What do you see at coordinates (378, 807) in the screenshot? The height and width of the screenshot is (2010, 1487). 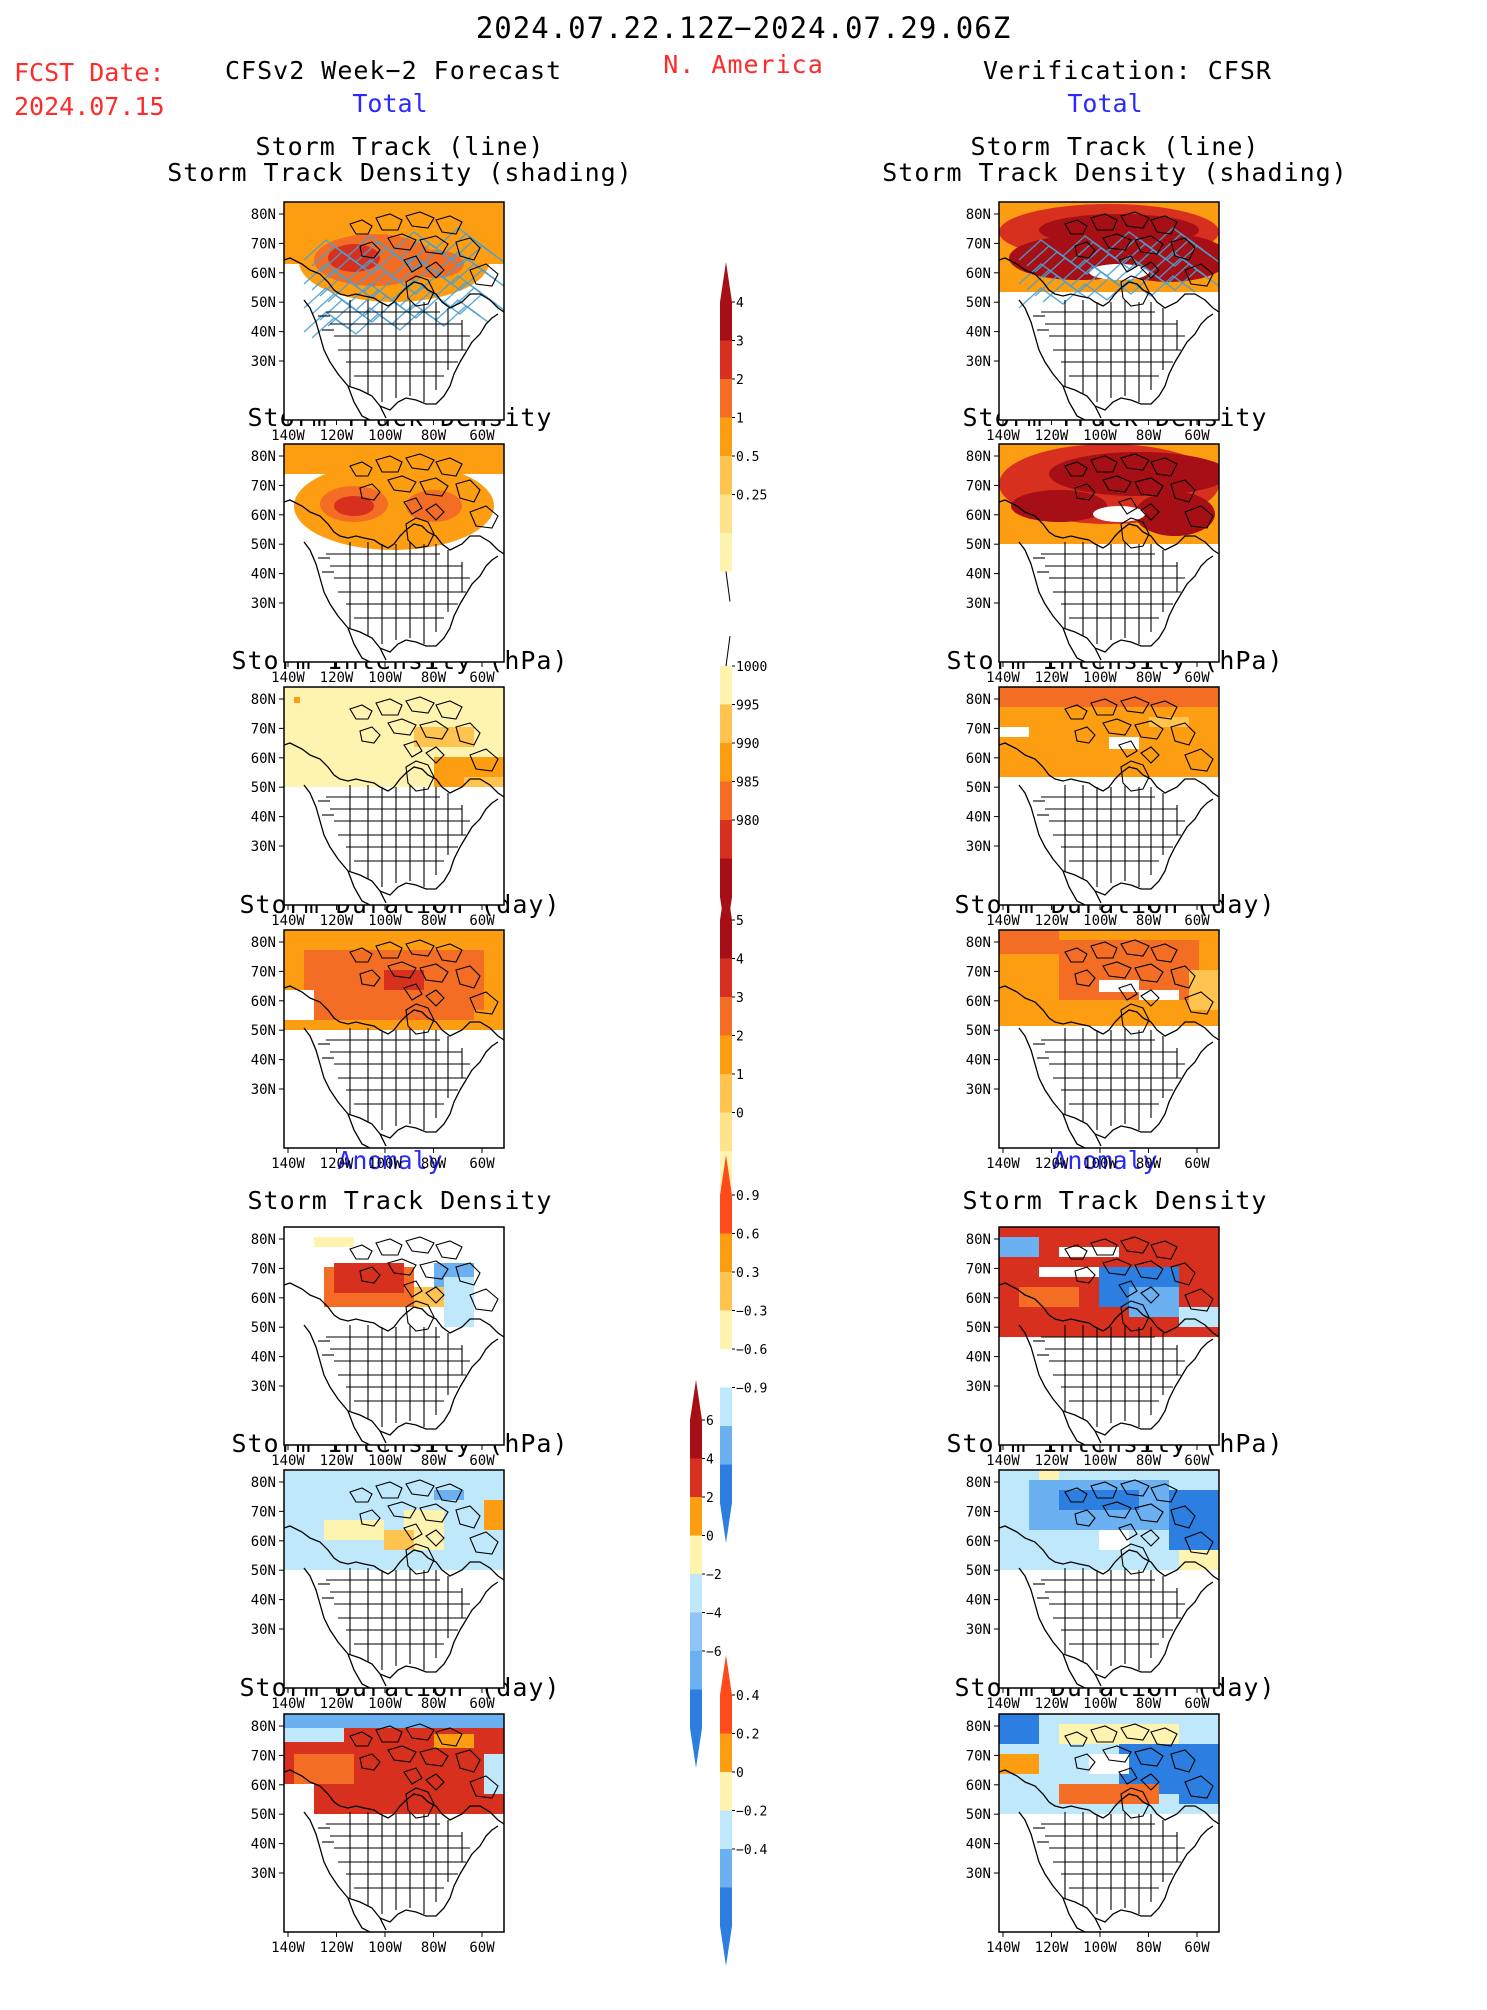 I see `map-svg-left-2: 80N 70N 60N 50N 40N 30N 140W 120W 100W 80W 60W` at bounding box center [378, 807].